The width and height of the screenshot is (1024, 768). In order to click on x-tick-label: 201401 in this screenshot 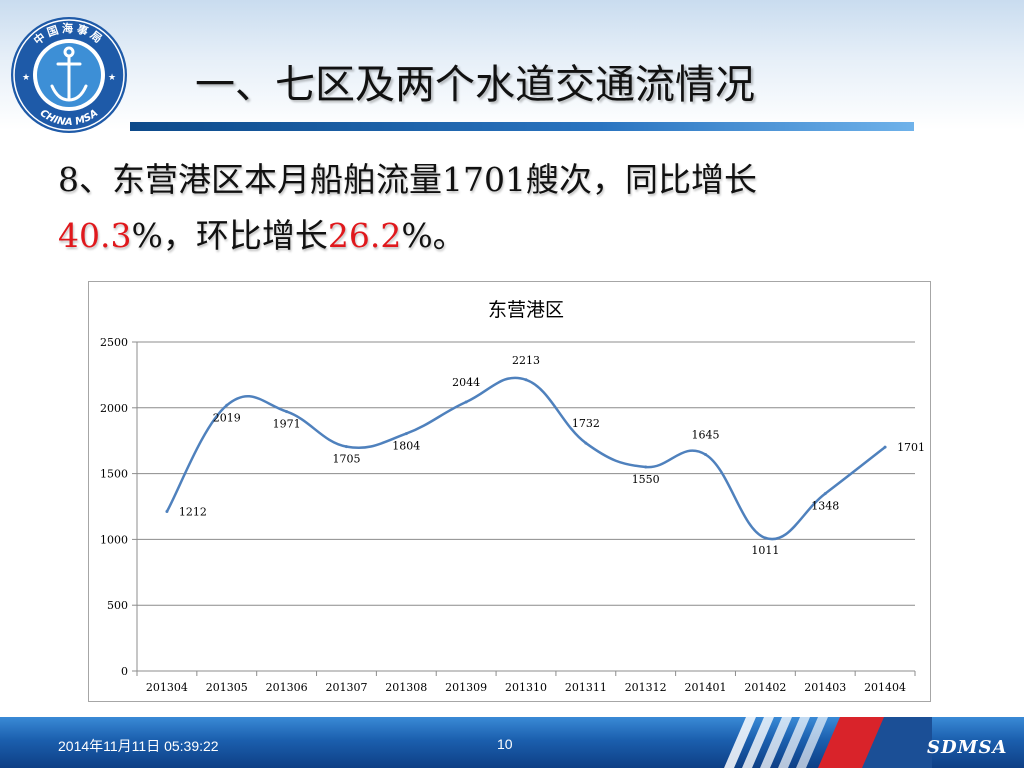, I will do `click(706, 687)`.